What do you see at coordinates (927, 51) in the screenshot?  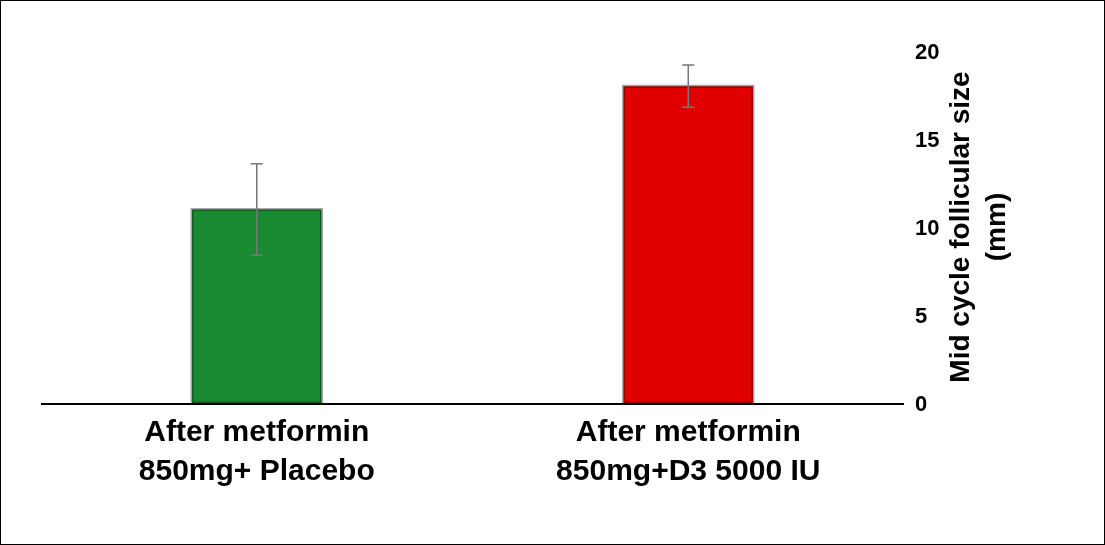 I see `y-tick-label: 20` at bounding box center [927, 51].